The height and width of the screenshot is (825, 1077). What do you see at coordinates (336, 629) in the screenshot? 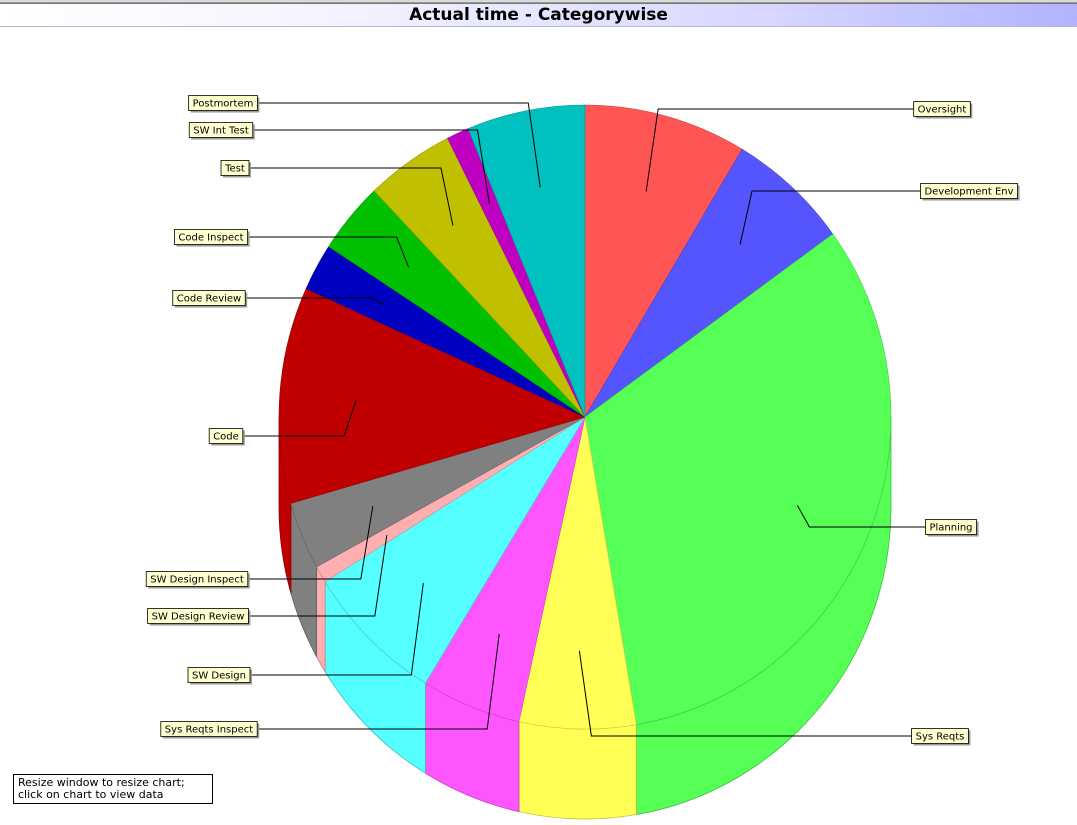
I see `leader-line-sw-design` at bounding box center [336, 629].